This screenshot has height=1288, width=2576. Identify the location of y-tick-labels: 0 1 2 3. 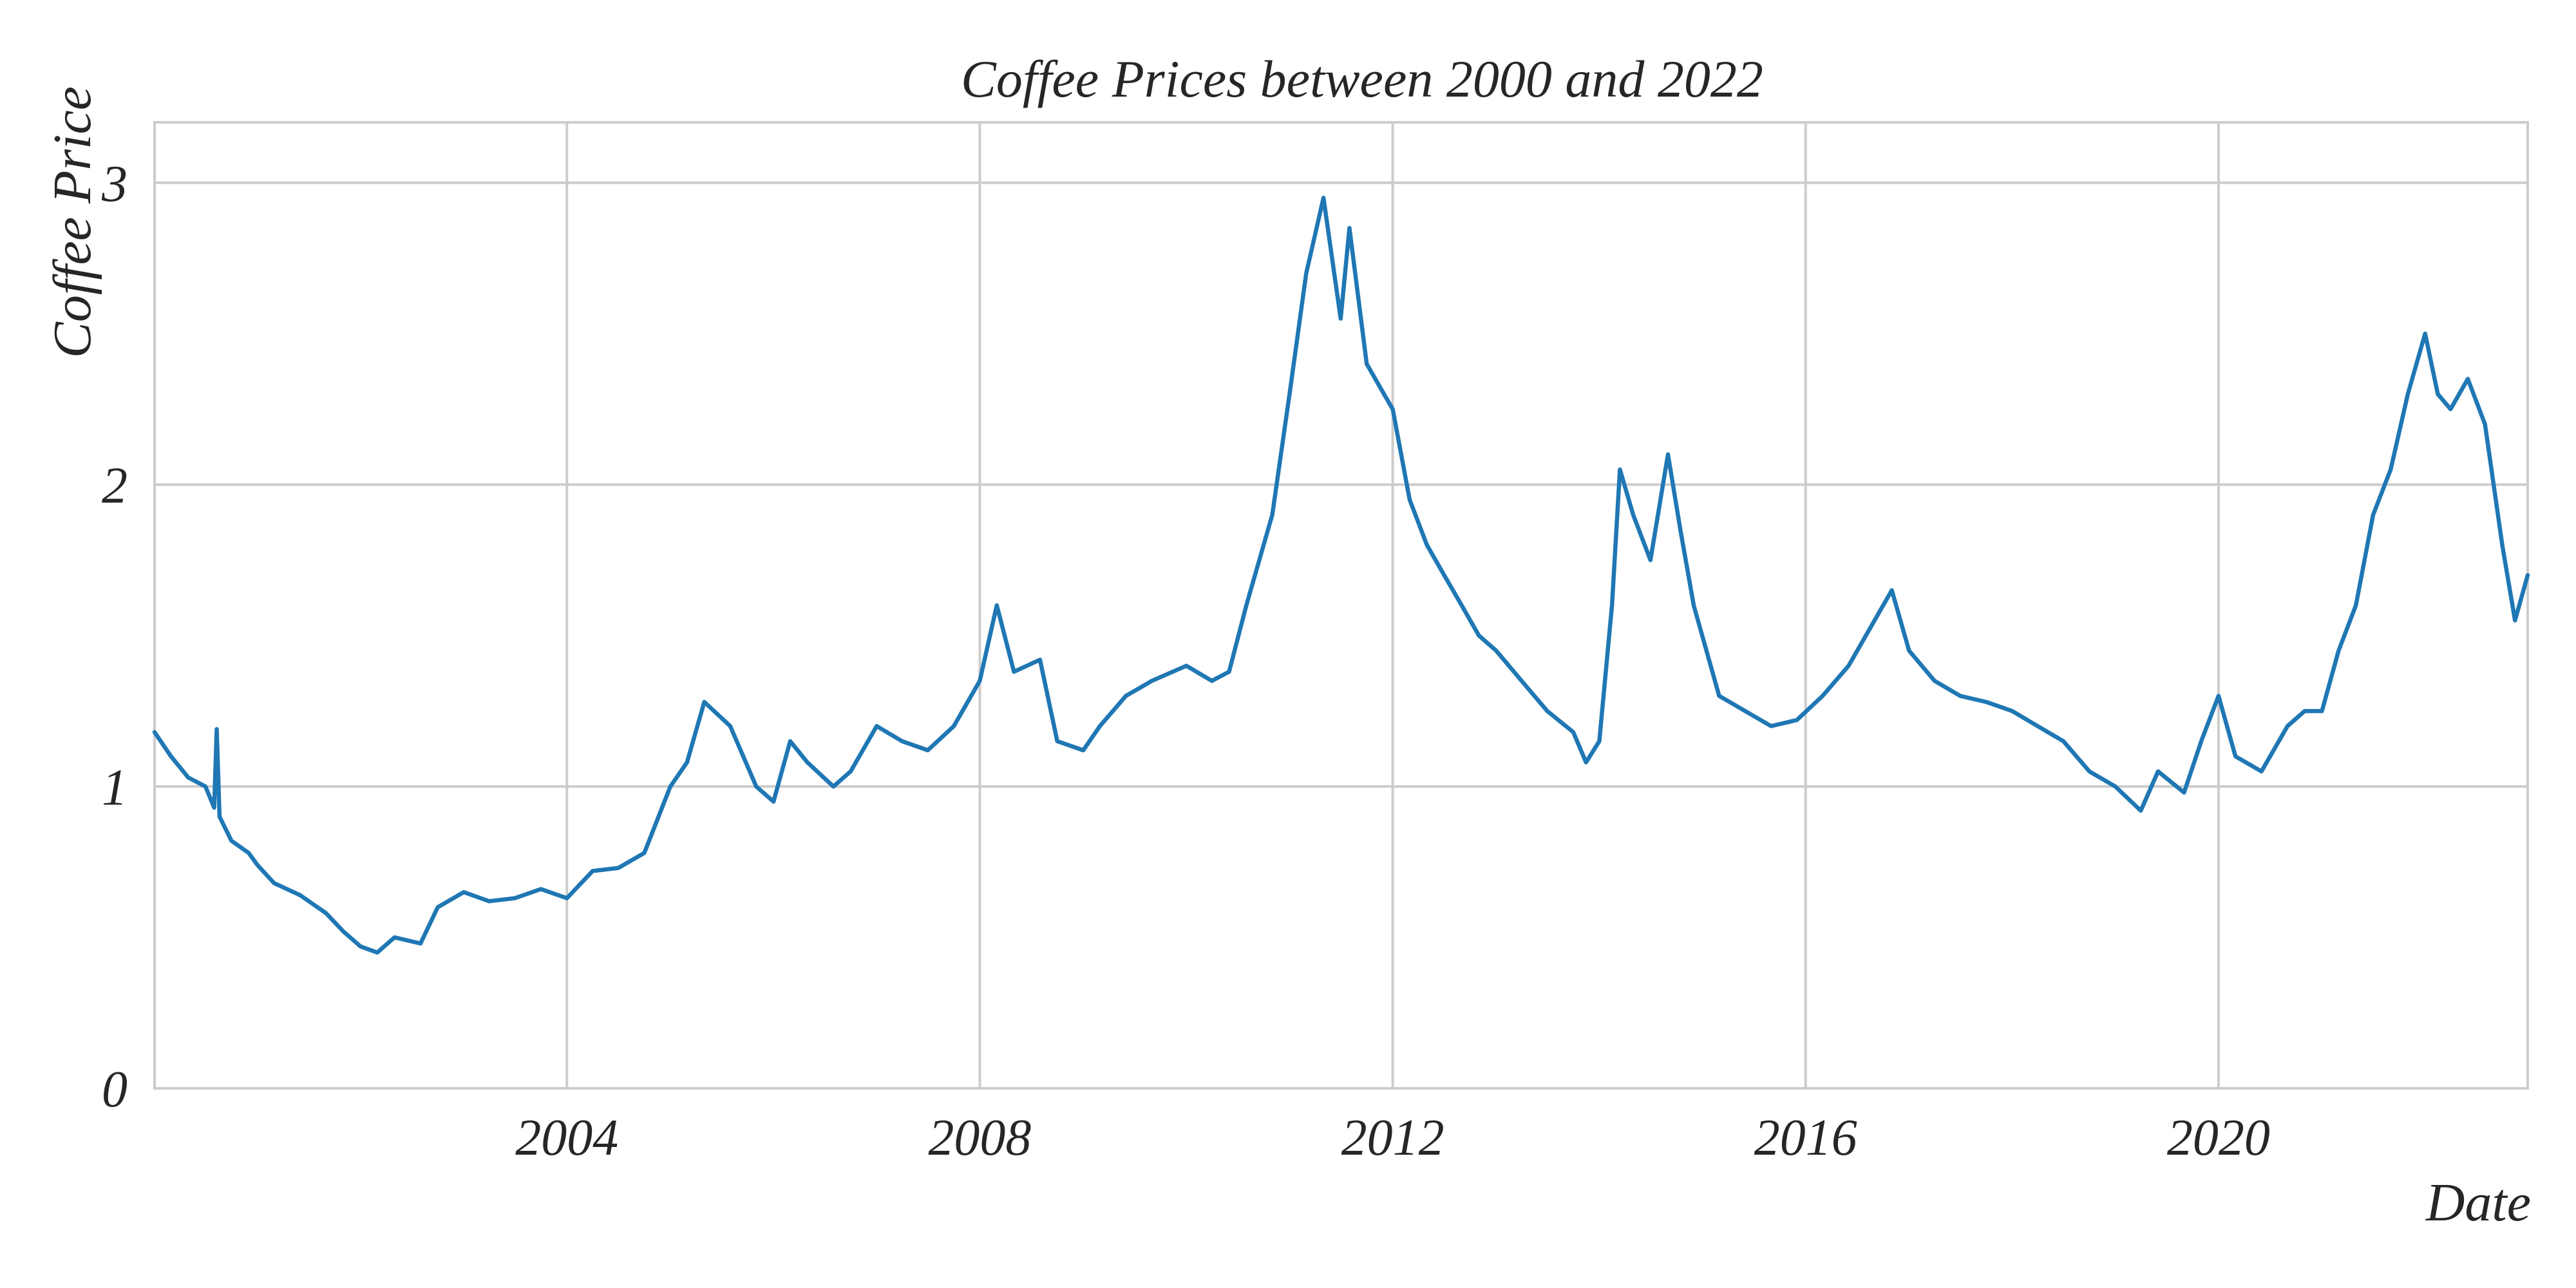
(115, 637).